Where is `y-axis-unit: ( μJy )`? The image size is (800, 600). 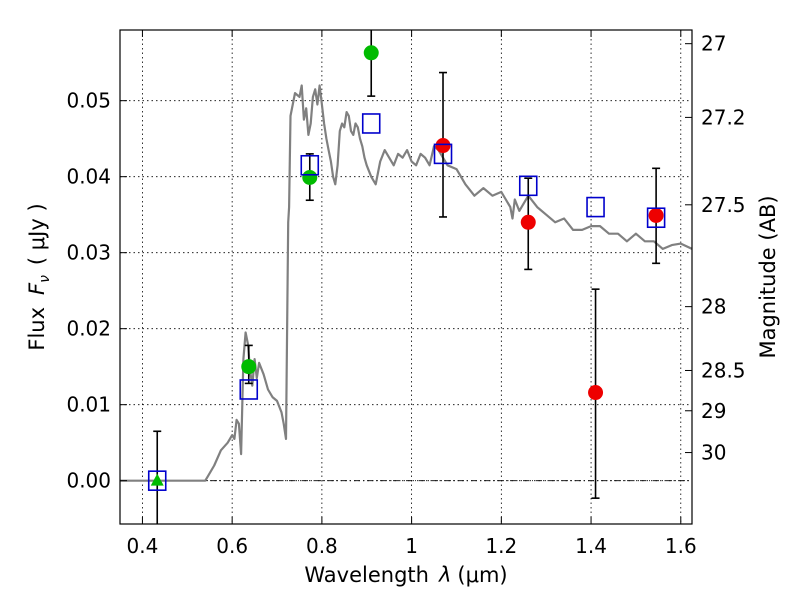
y-axis-unit: ( μJy ) is located at coordinates (37, 234).